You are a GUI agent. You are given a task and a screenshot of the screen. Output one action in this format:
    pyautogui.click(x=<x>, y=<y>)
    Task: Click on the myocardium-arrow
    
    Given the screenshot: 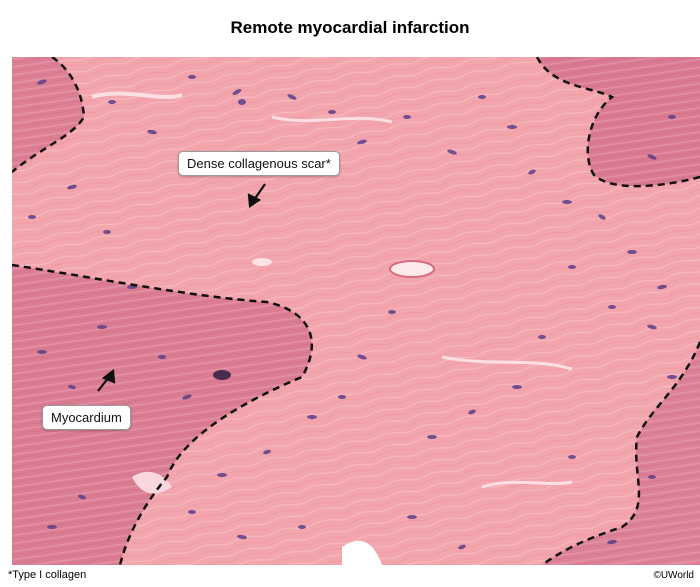 What is the action you would take?
    pyautogui.click(x=106, y=380)
    